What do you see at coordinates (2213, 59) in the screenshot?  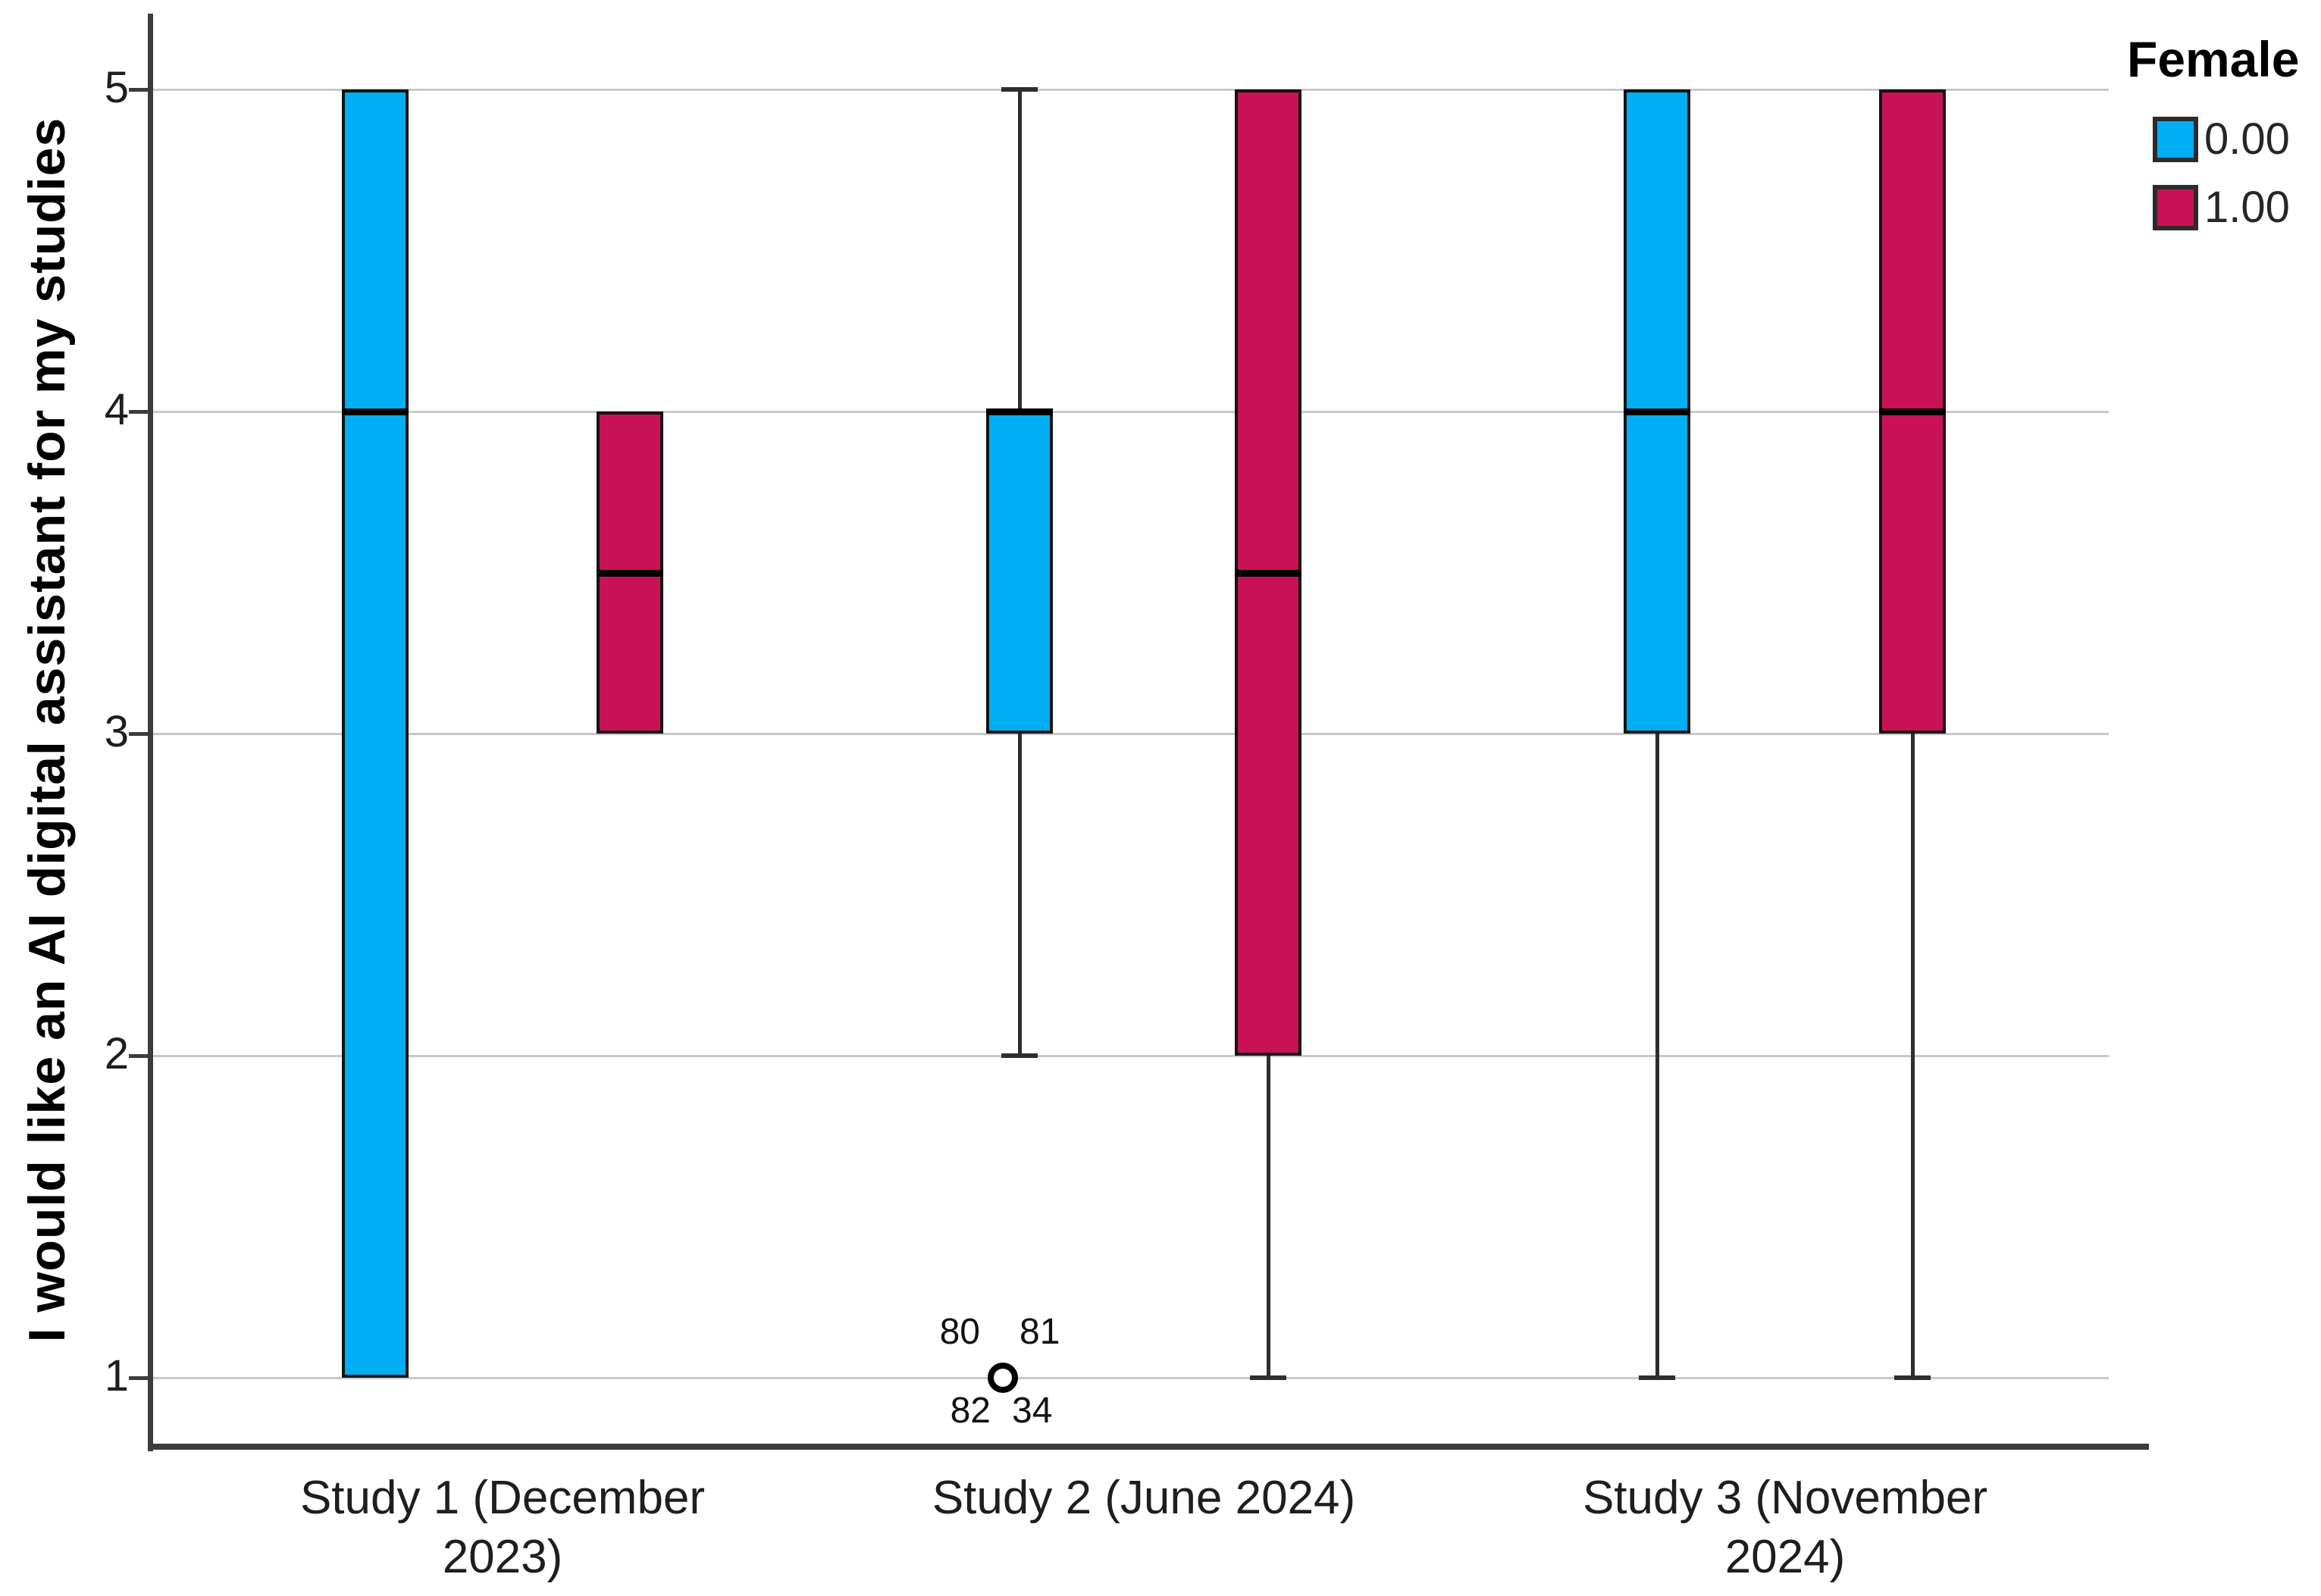 I see `legend-title: Female` at bounding box center [2213, 59].